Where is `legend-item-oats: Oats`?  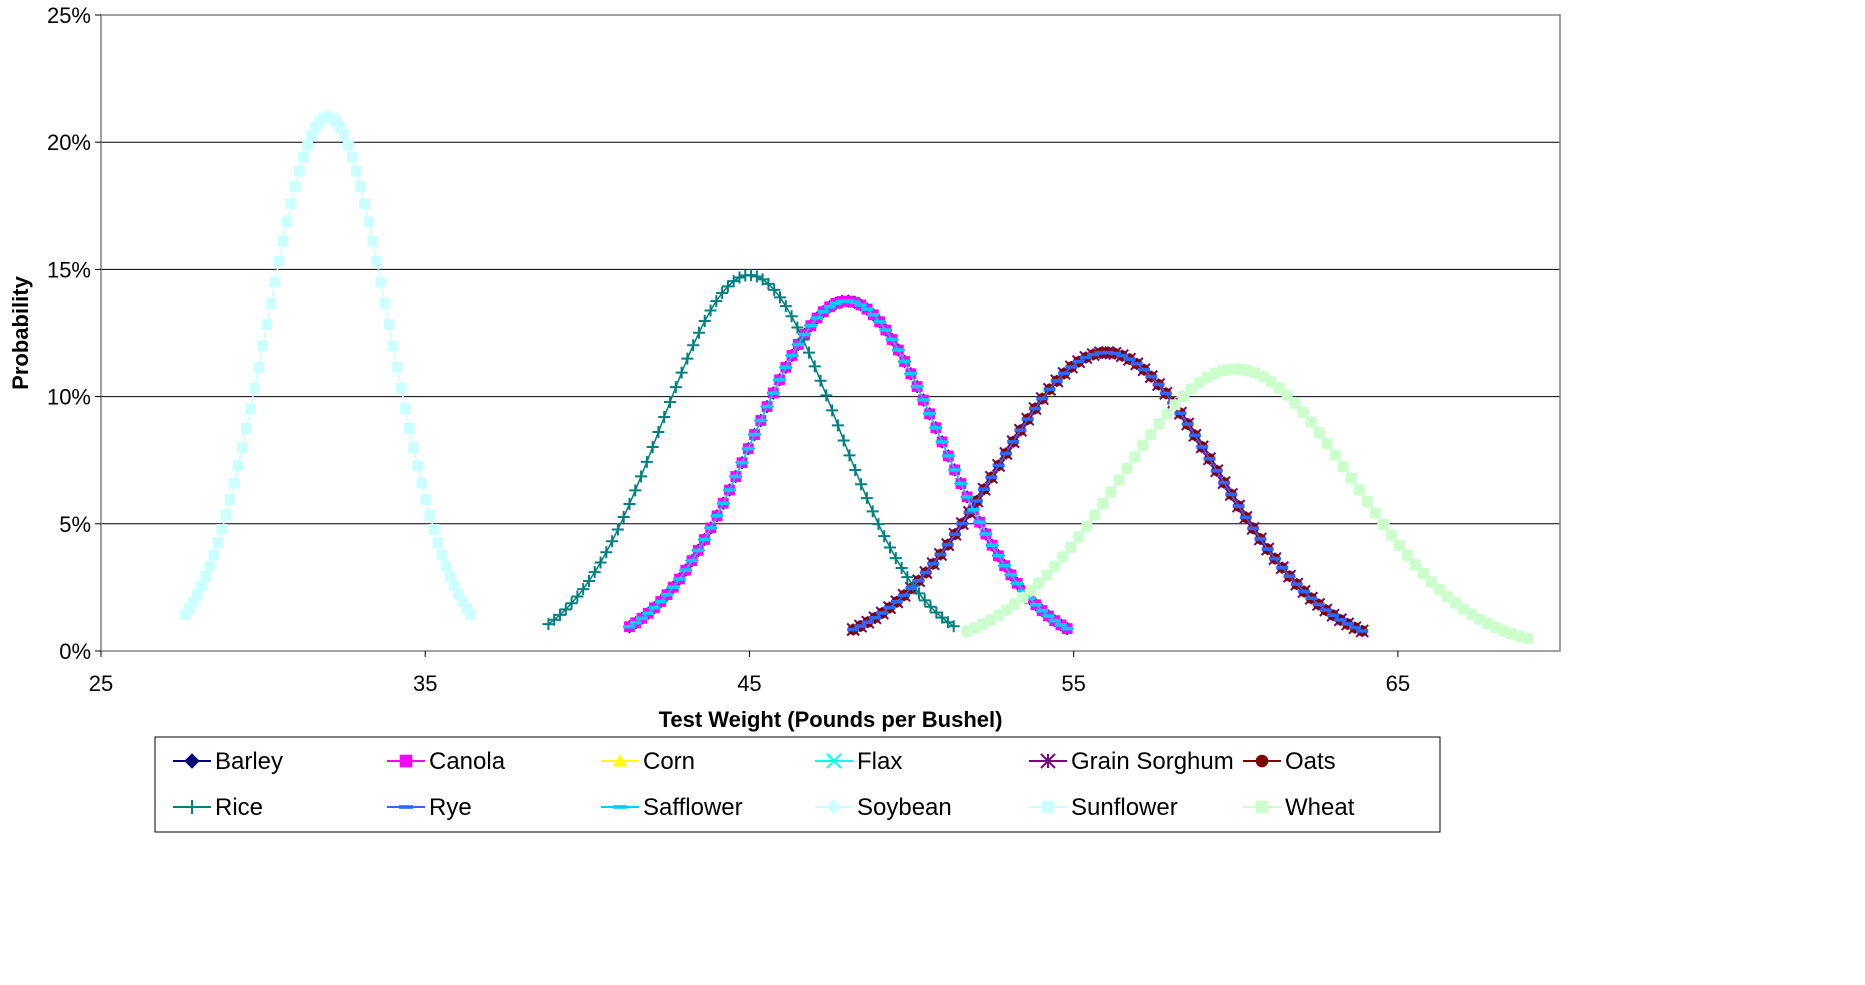
legend-item-oats: Oats is located at coordinates (1289, 761).